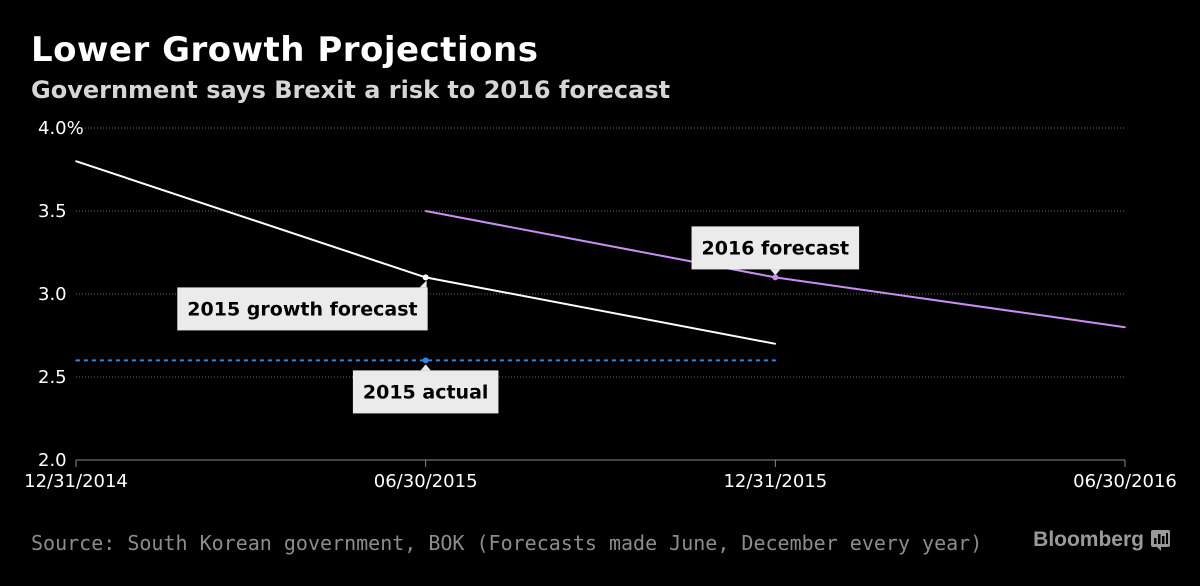 Image resolution: width=1200 pixels, height=586 pixels. I want to click on callout-label: 2015 growth forecast, so click(302, 309).